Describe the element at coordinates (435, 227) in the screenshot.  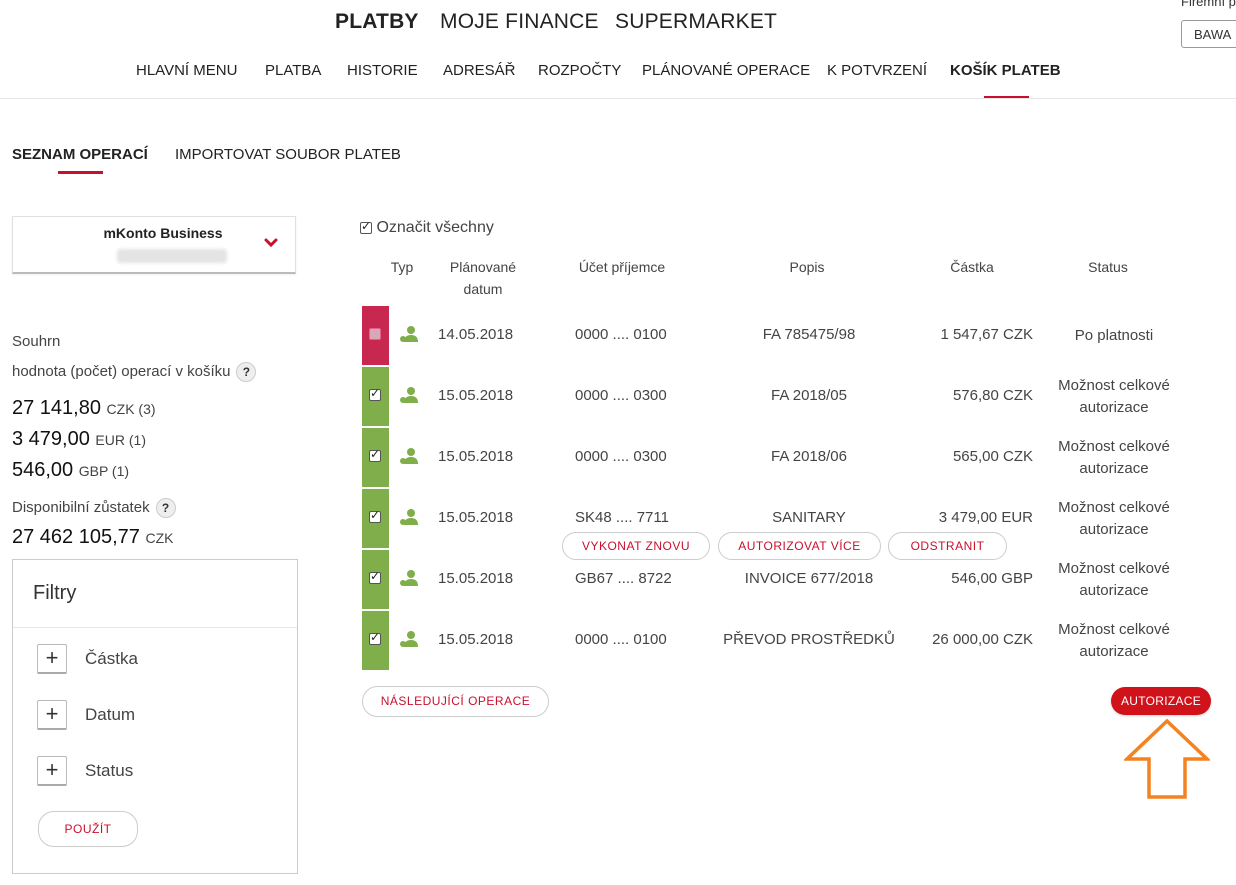
I see `select-all-label: Označit všechny` at that location.